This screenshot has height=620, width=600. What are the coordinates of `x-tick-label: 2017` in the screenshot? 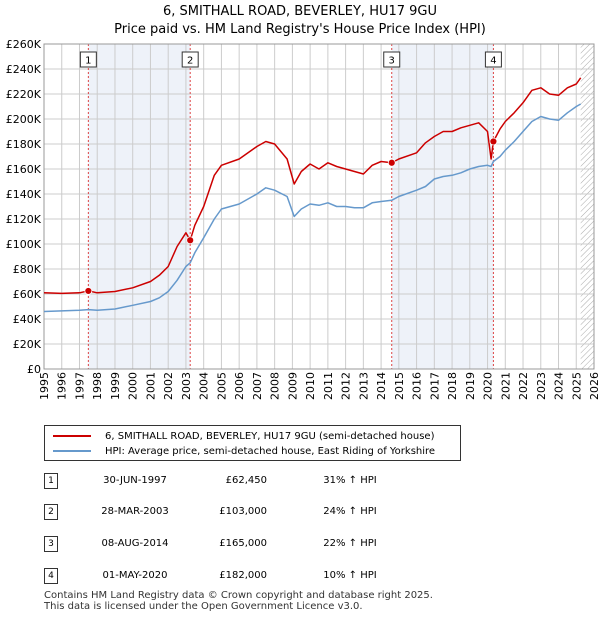 It's located at (434, 386).